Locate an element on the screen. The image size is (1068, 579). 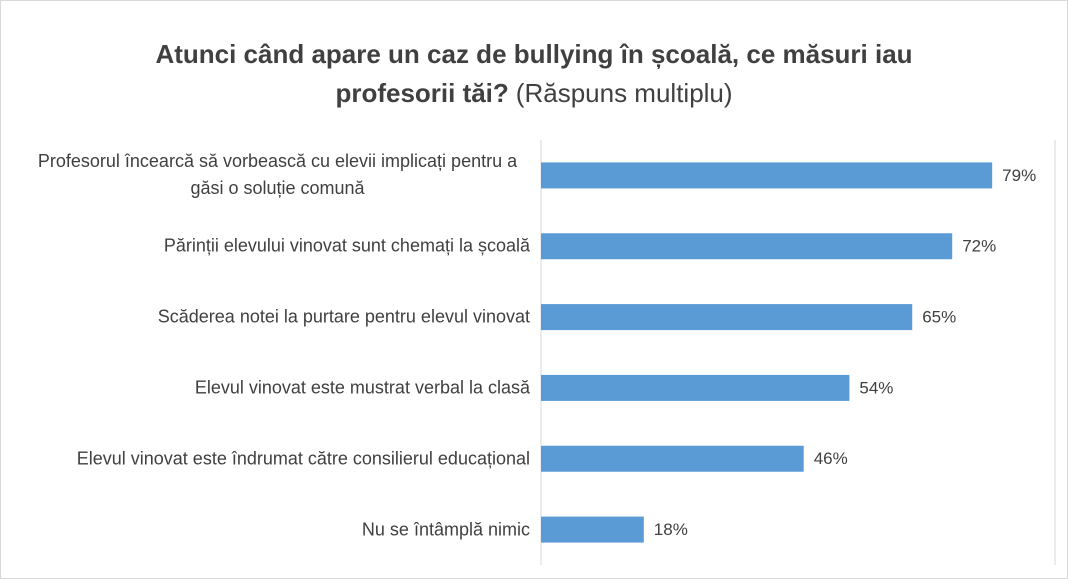
data-label: 72% is located at coordinates (979, 246).